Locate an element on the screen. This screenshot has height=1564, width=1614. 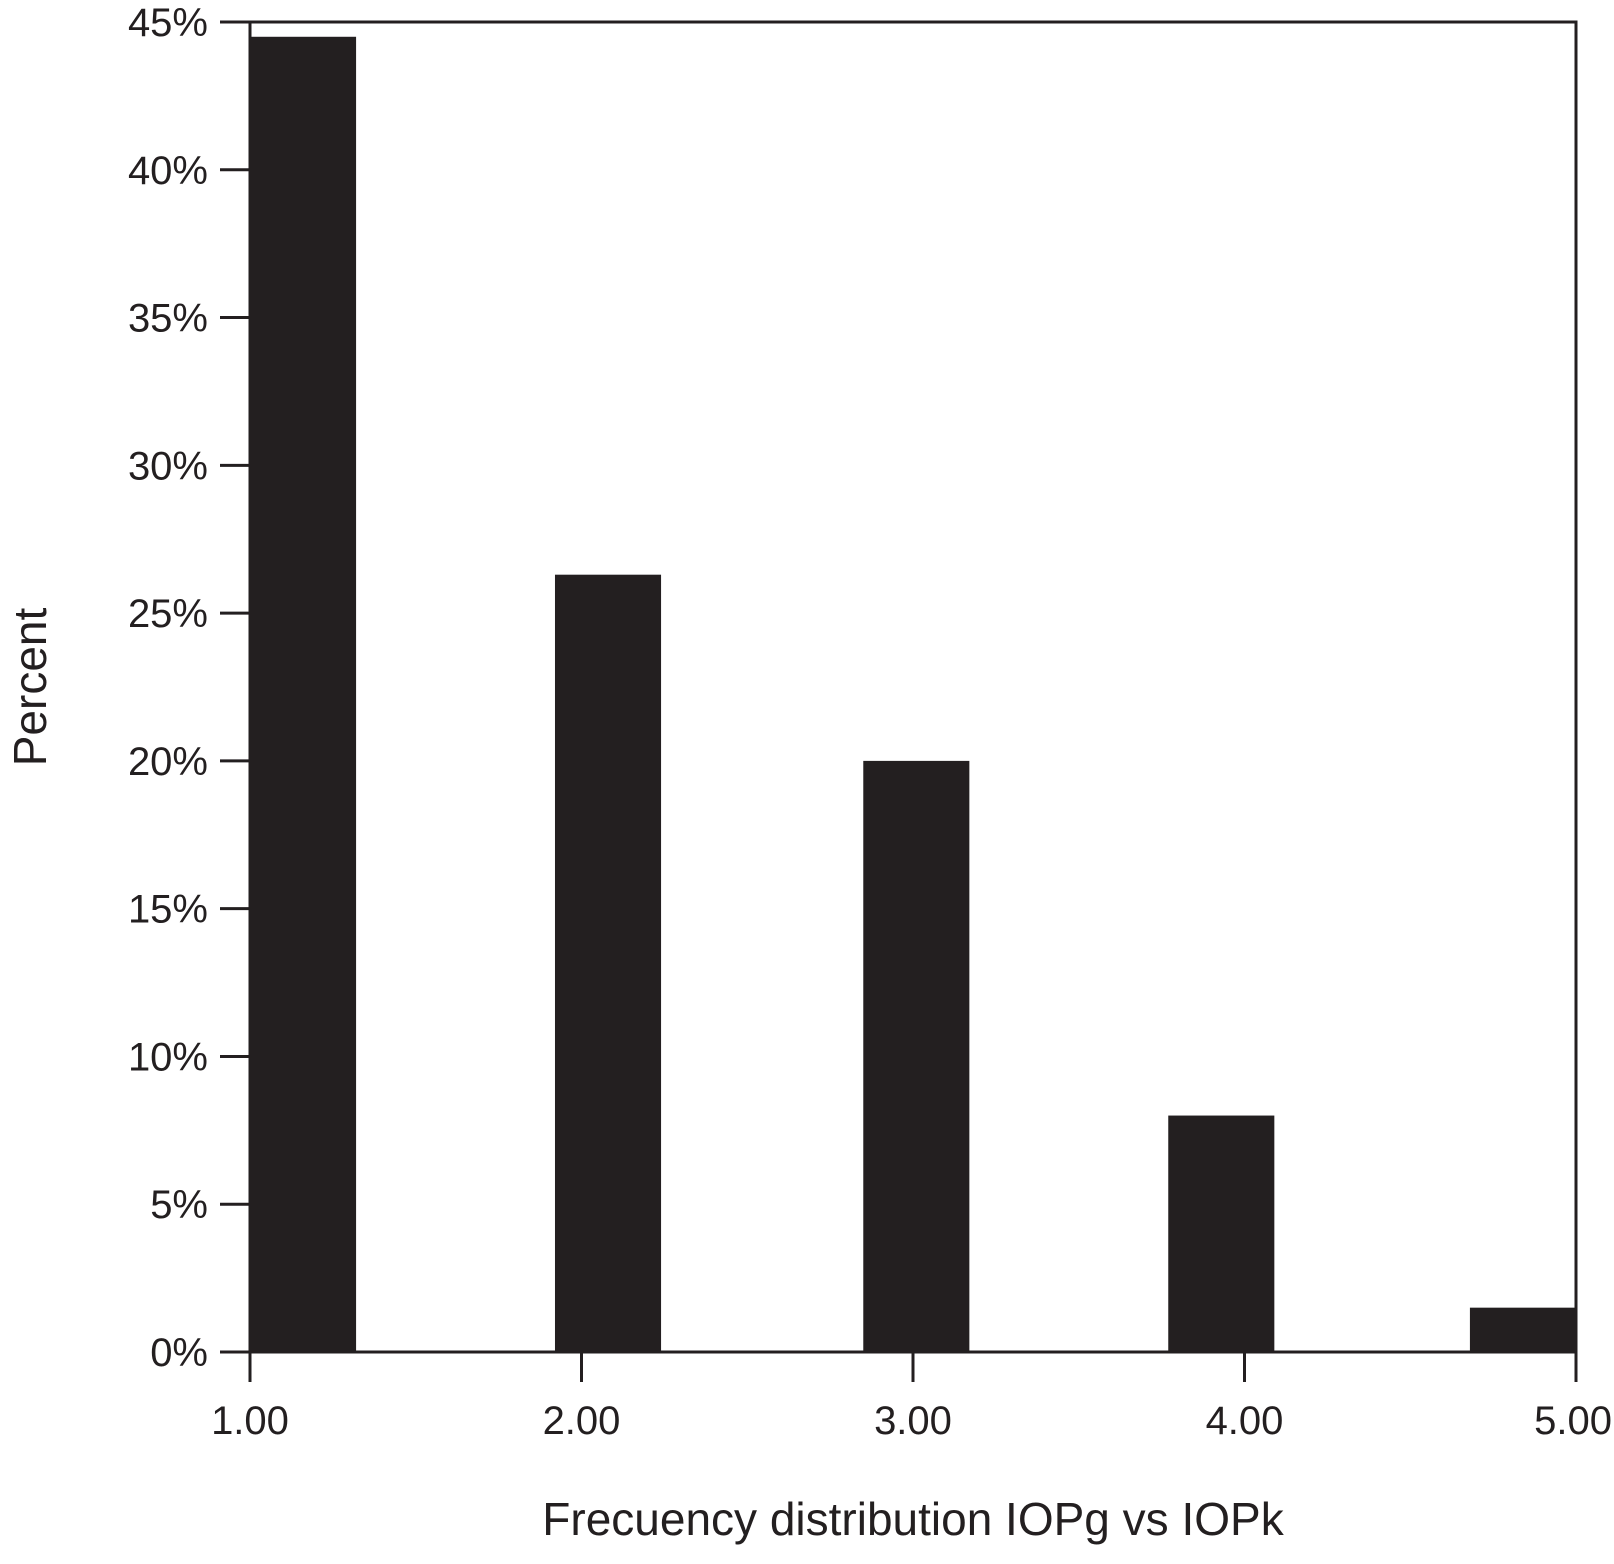
x-tick-label: 3.00 is located at coordinates (913, 1421).